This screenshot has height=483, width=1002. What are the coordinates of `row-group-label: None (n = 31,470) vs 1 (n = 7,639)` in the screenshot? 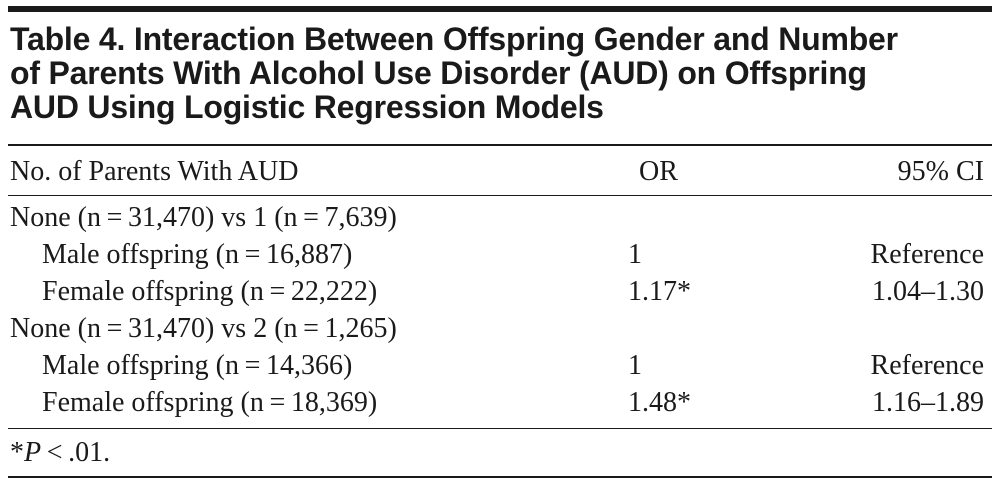 It's located at (203, 217).